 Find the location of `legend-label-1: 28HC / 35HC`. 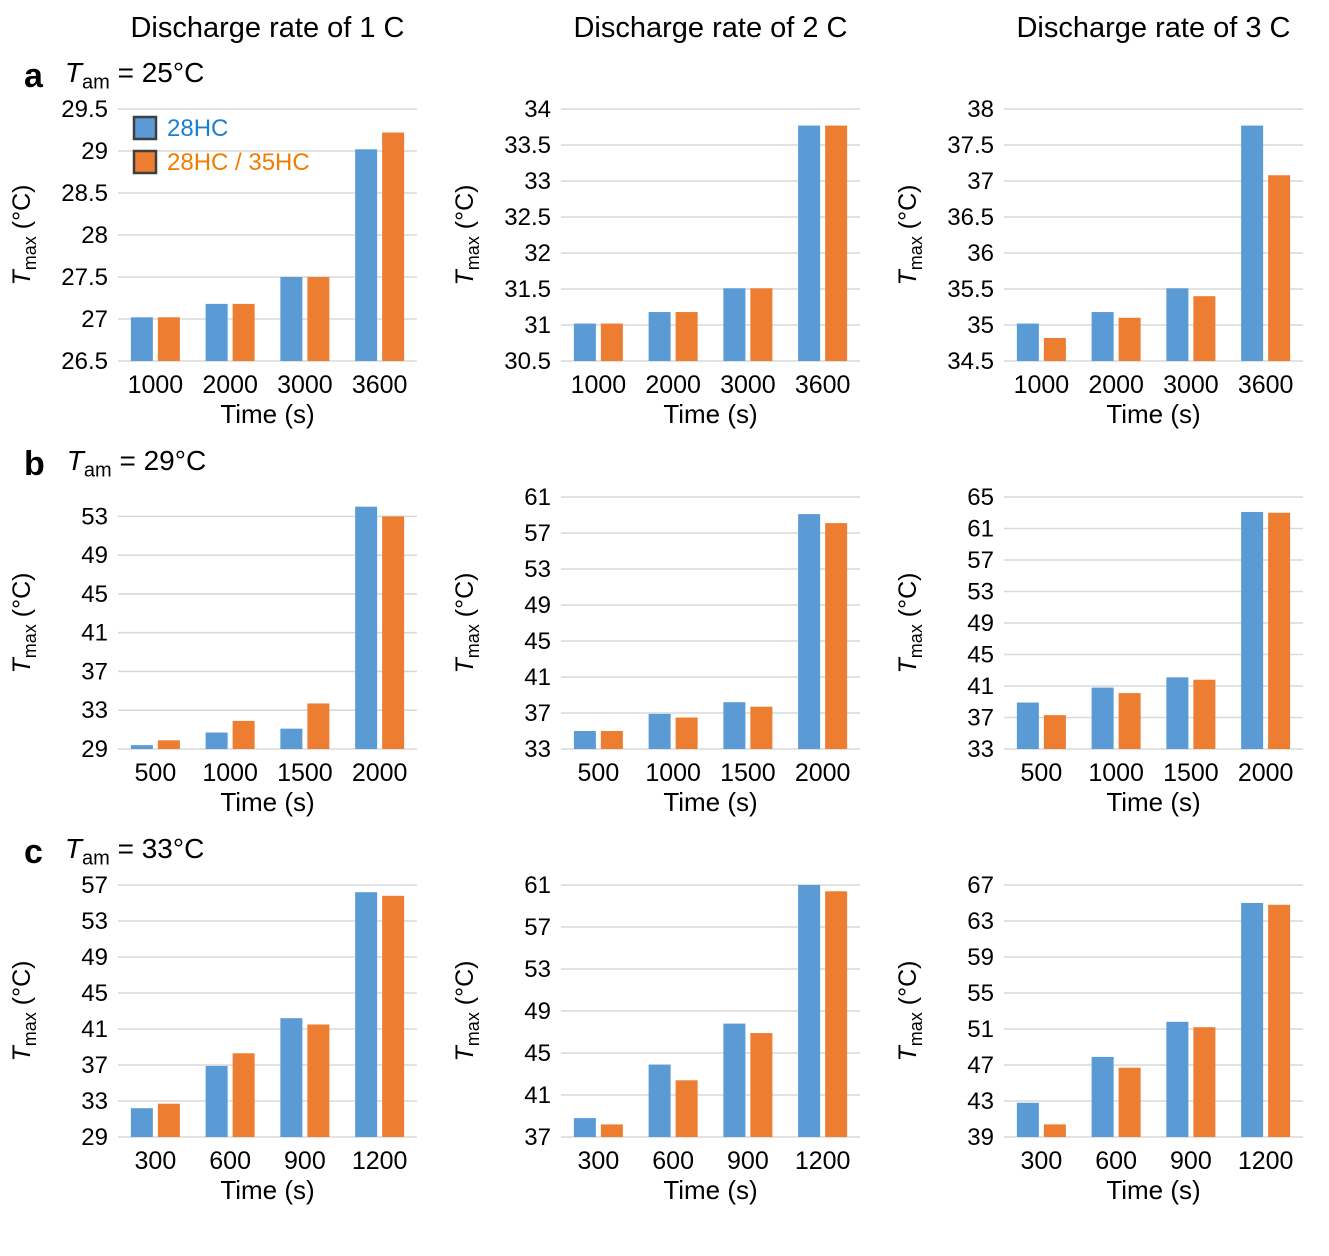

legend-label-1: 28HC / 35HC is located at coordinates (238, 162).